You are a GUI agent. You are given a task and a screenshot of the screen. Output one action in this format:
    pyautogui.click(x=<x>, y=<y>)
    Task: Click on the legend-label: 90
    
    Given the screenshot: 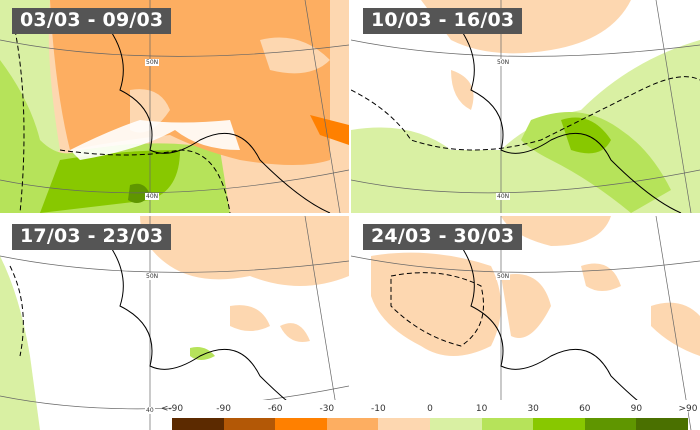 What is the action you would take?
    pyautogui.click(x=636, y=409)
    